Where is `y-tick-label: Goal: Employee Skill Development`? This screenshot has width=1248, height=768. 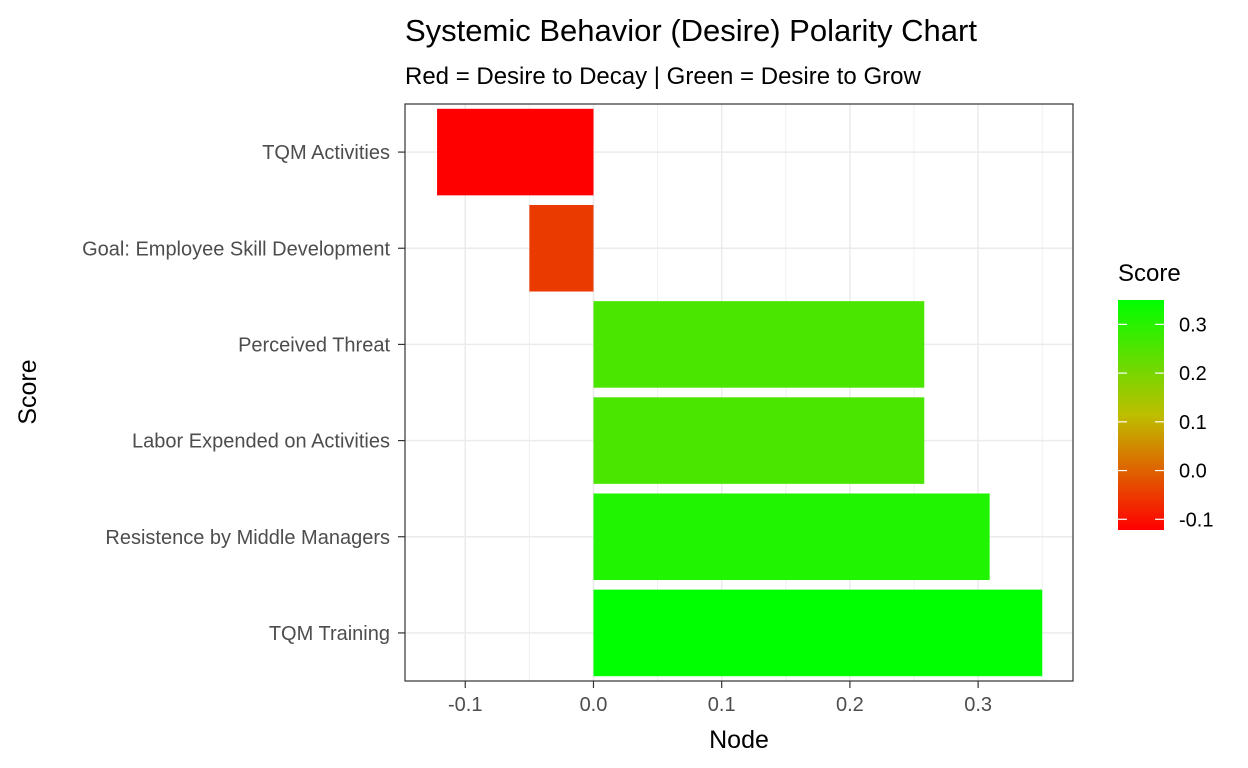 y-tick-label: Goal: Employee Skill Development is located at coordinates (236, 249).